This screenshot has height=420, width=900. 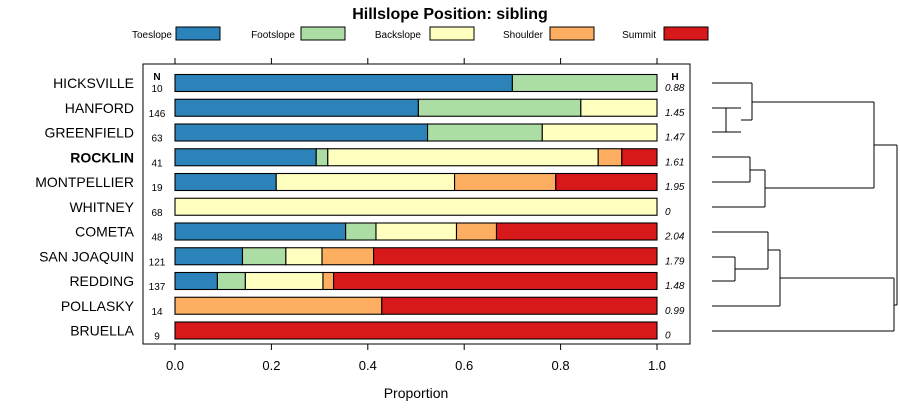 What do you see at coordinates (198, 33) in the screenshot?
I see `legend-swatch-toeslope` at bounding box center [198, 33].